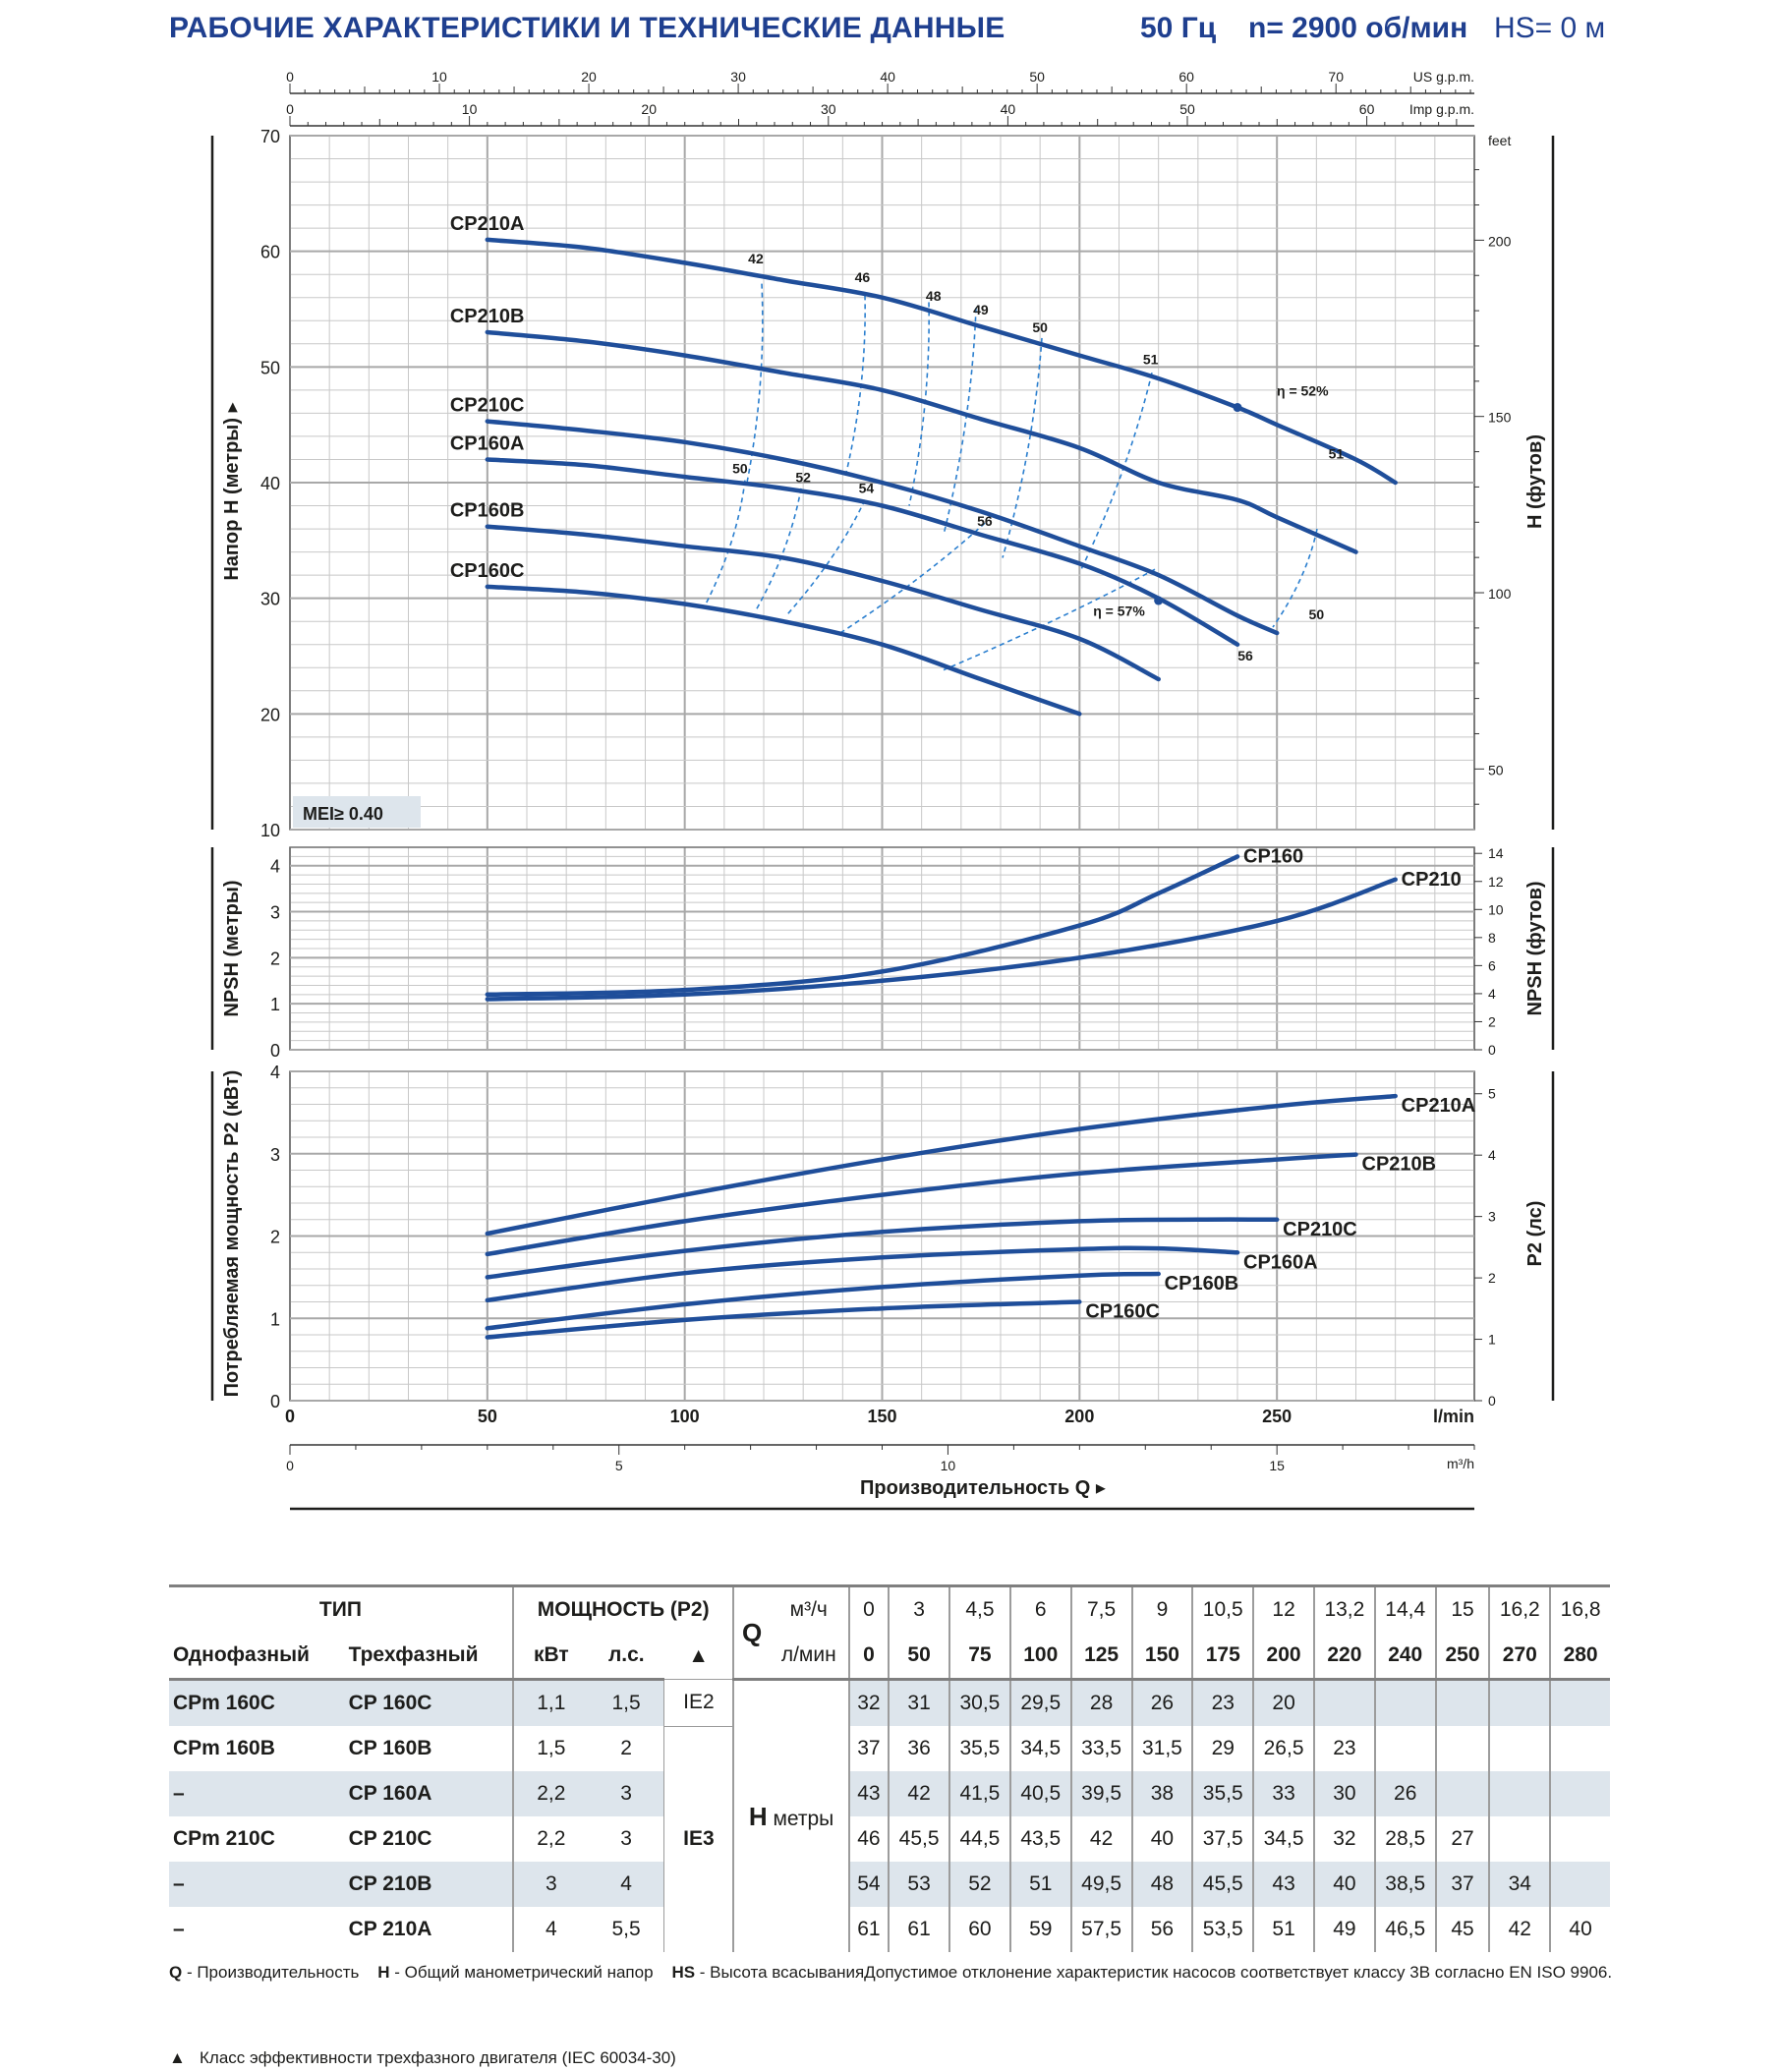 The height and width of the screenshot is (2072, 1781). I want to click on power-curve-cp210b, so click(921, 1205).